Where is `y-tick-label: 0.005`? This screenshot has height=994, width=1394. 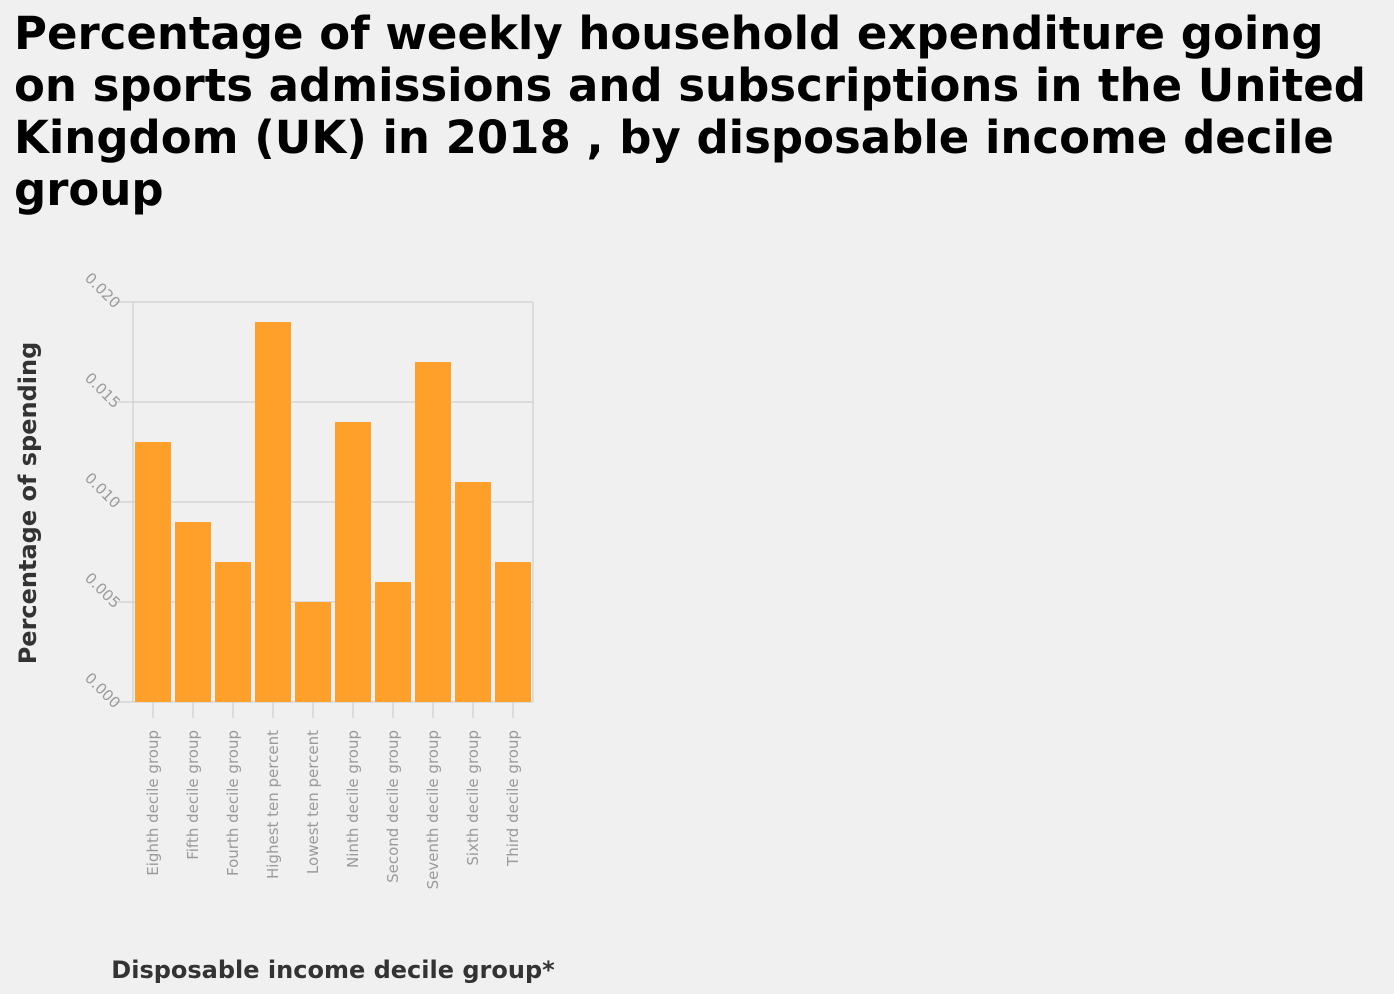 y-tick-label: 0.005 is located at coordinates (102, 590).